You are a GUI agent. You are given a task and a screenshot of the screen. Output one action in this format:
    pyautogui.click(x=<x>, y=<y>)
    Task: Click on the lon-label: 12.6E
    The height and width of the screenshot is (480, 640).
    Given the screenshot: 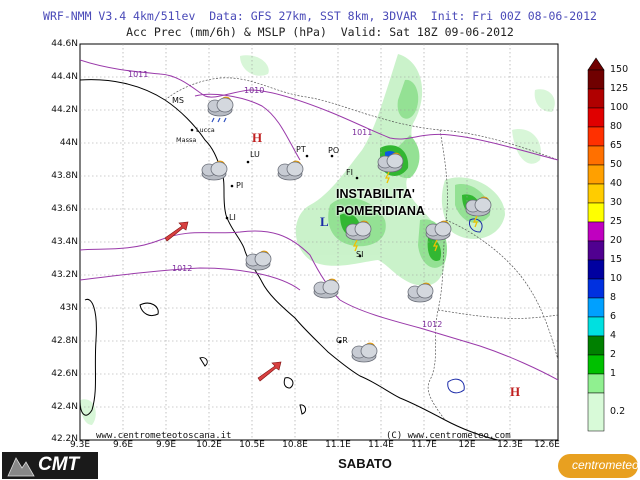 What is the action you would take?
    pyautogui.click(x=547, y=445)
    